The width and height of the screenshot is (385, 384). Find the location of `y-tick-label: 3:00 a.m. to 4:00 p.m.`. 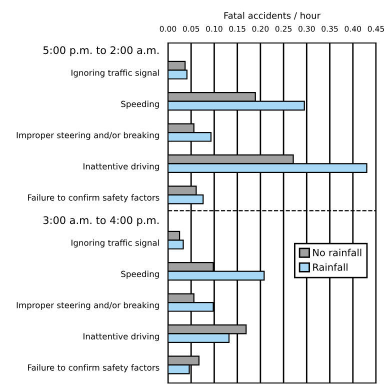

y-tick-label: 3:00 a.m. to 4:00 p.m. is located at coordinates (101, 221).